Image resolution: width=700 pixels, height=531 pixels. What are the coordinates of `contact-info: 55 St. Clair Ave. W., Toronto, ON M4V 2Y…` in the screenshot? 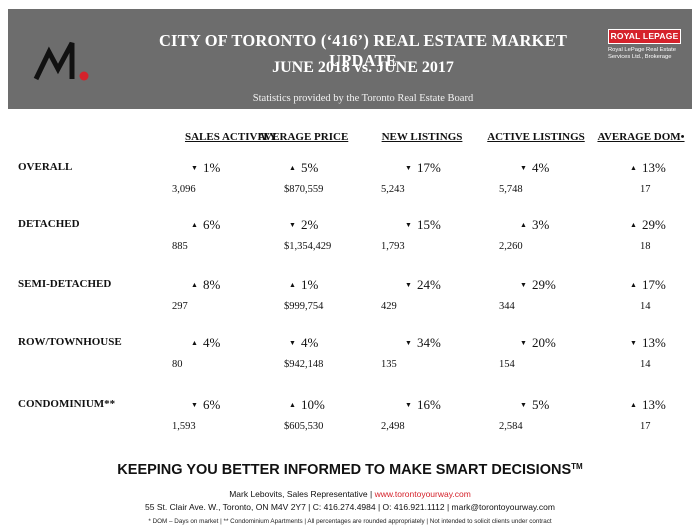 It's located at (350, 507).